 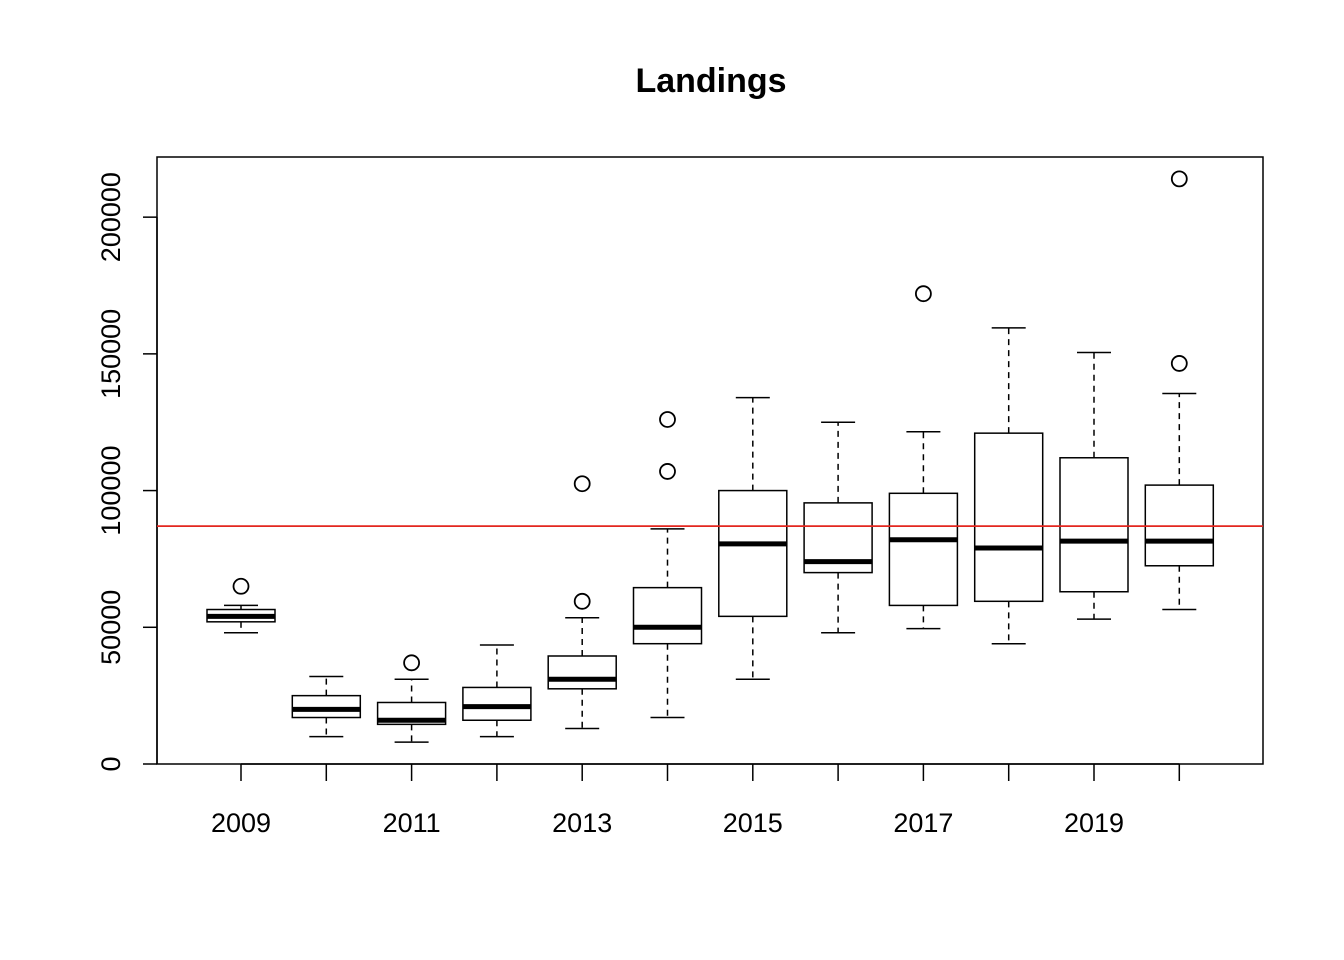 I want to click on x-tick-label: 2019, so click(x=1094, y=823).